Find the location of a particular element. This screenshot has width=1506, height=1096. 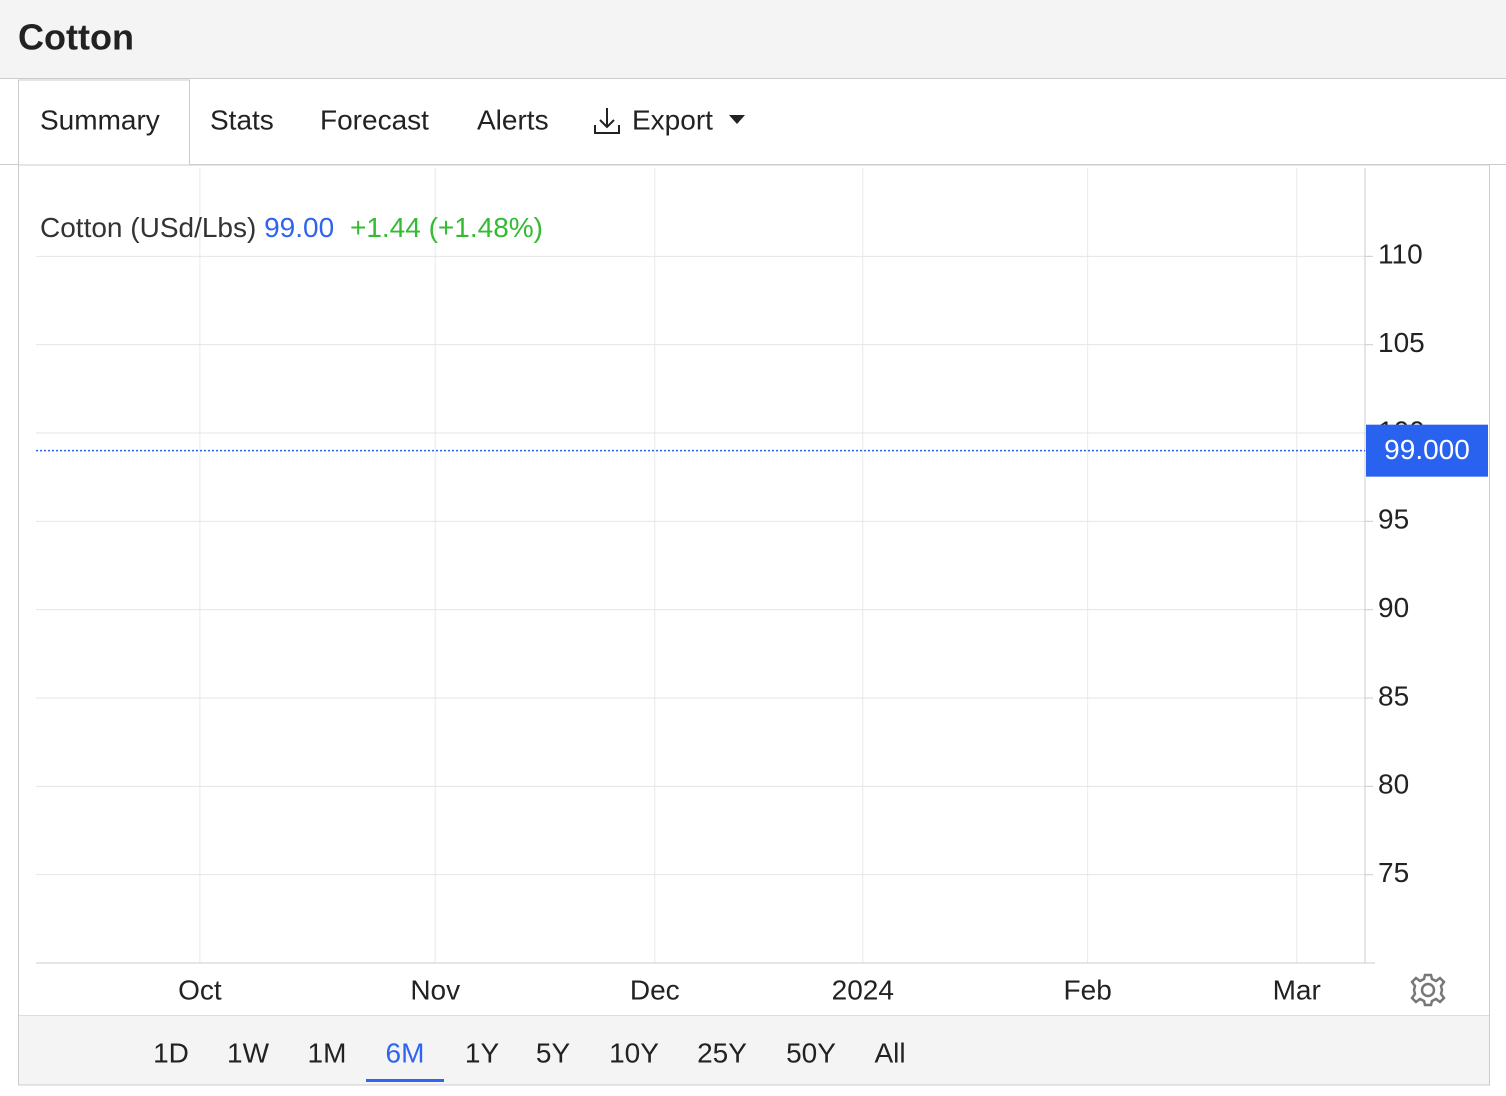

range-button: All is located at coordinates (889, 1052).